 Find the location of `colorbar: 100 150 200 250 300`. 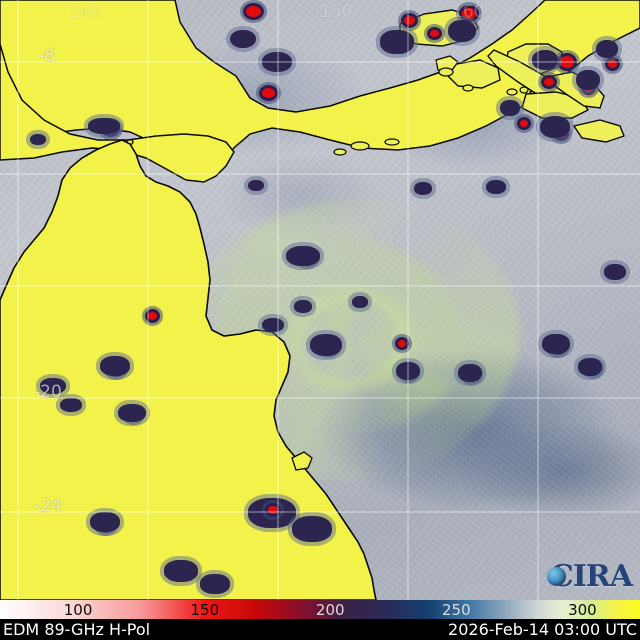

colorbar: 100 150 200 250 300 is located at coordinates (320, 609).